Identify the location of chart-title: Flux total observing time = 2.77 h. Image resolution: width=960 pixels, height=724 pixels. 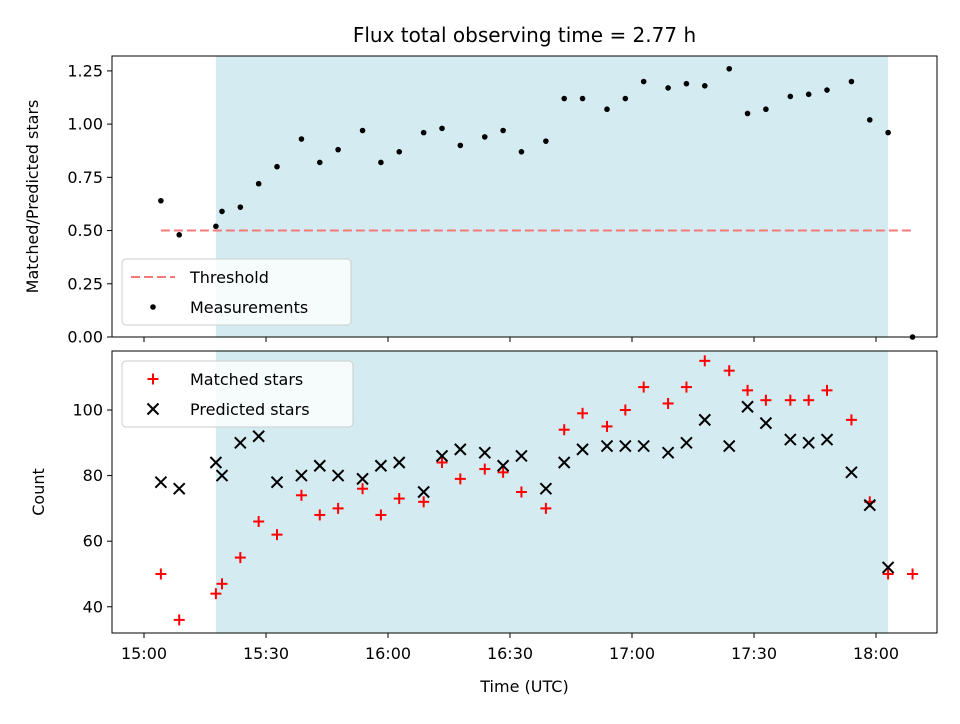
(524, 35).